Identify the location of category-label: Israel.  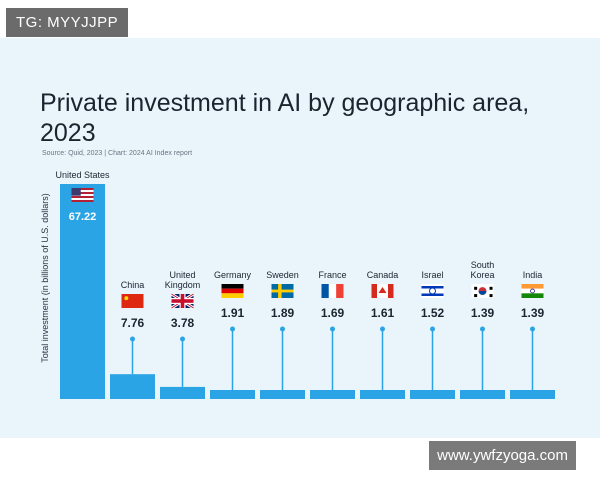
(432, 275).